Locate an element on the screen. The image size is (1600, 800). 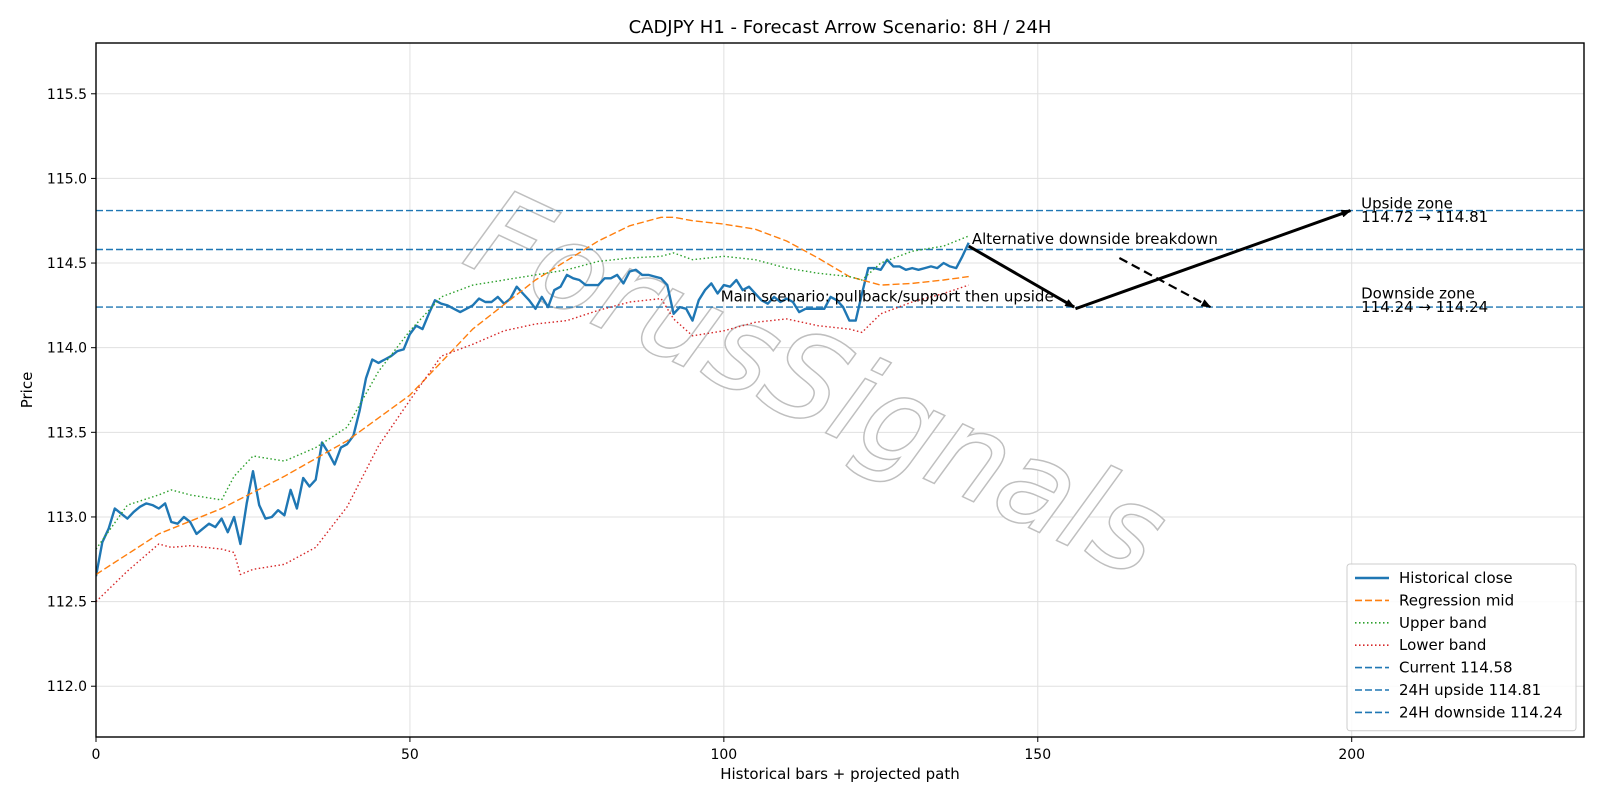
x-tick-label: 50 is located at coordinates (410, 755).